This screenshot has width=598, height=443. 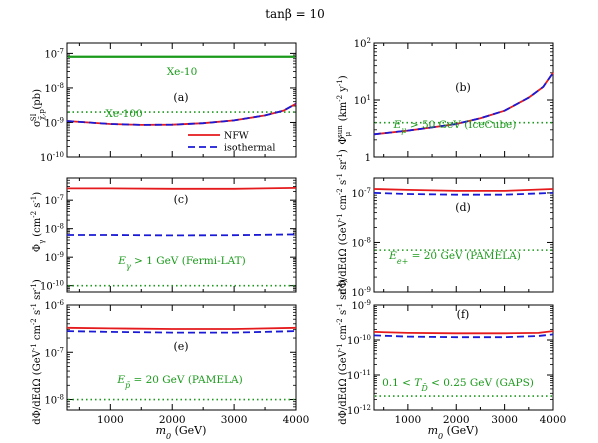 What do you see at coordinates (454, 258) in the screenshot?
I see `annotation-pamela-positron: Ee+ = 20 GeV (PAMELA)` at bounding box center [454, 258].